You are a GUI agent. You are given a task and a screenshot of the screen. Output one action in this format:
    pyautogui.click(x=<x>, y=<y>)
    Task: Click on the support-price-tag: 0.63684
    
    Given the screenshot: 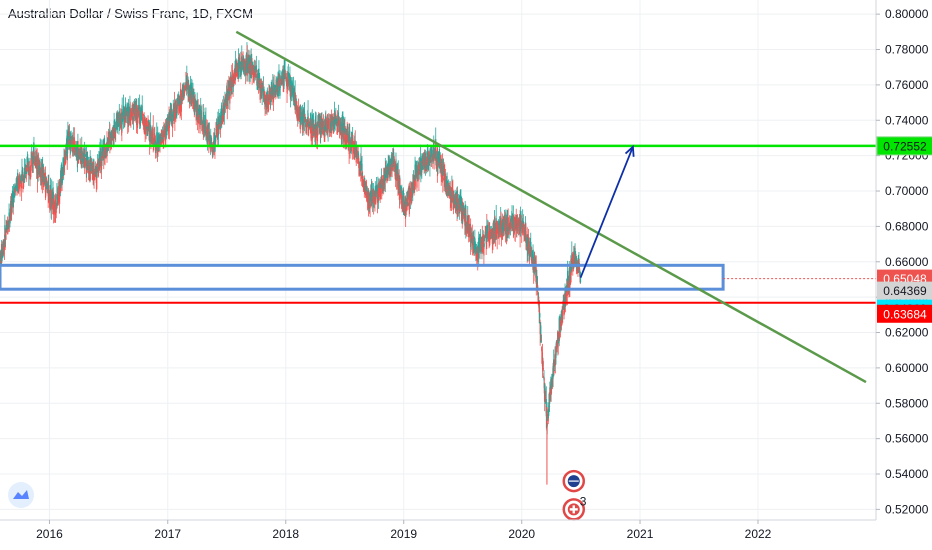 What is the action you would take?
    pyautogui.click(x=904, y=313)
    